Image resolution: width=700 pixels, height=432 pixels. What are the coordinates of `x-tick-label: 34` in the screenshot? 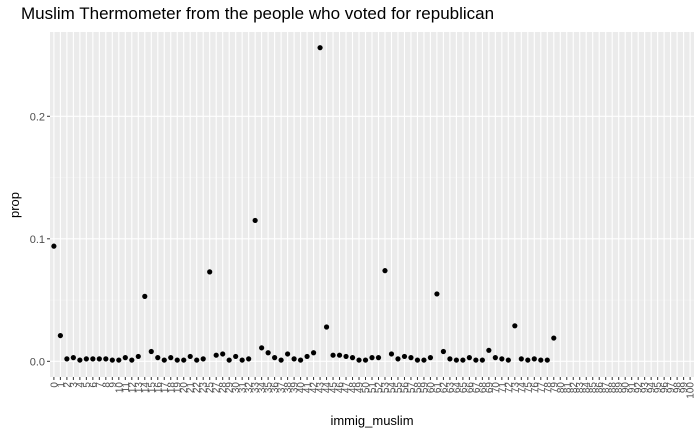 It's located at (262, 388).